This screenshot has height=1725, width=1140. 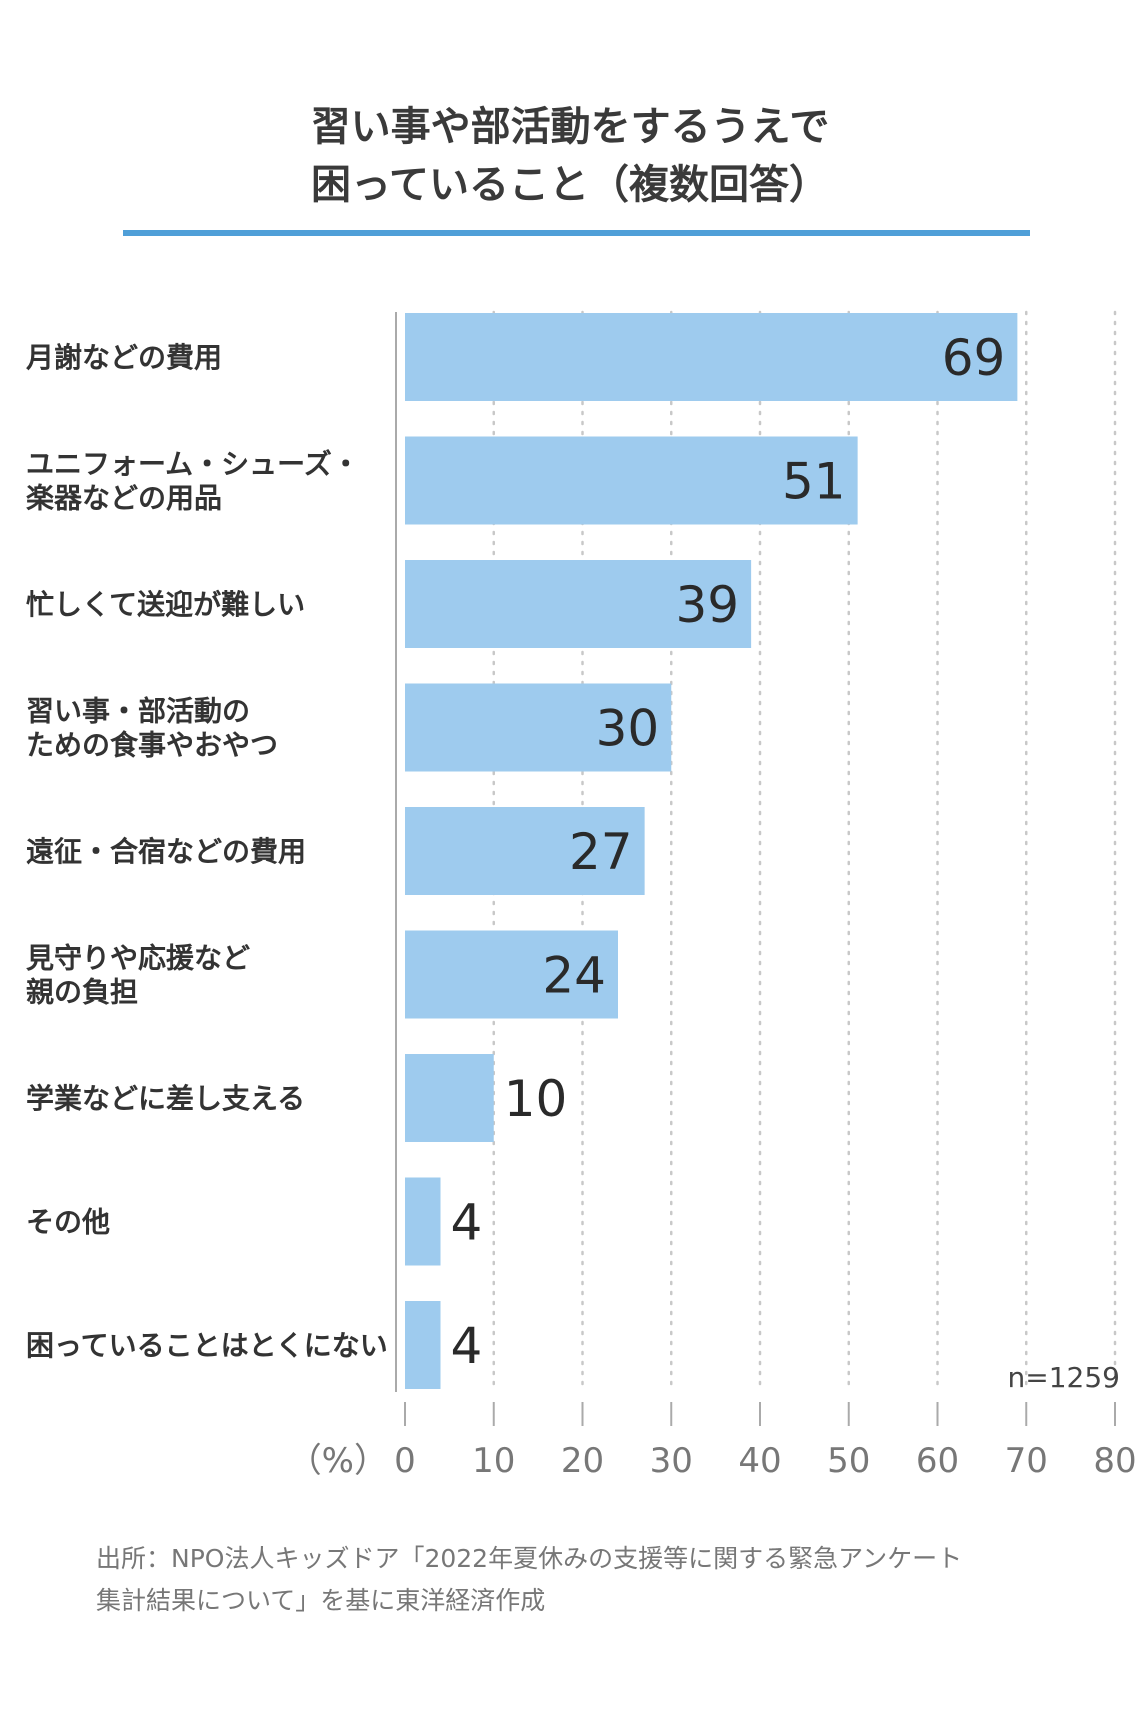 I want to click on category-label-2: 忙しくて送迎が難しい, so click(x=165, y=604).